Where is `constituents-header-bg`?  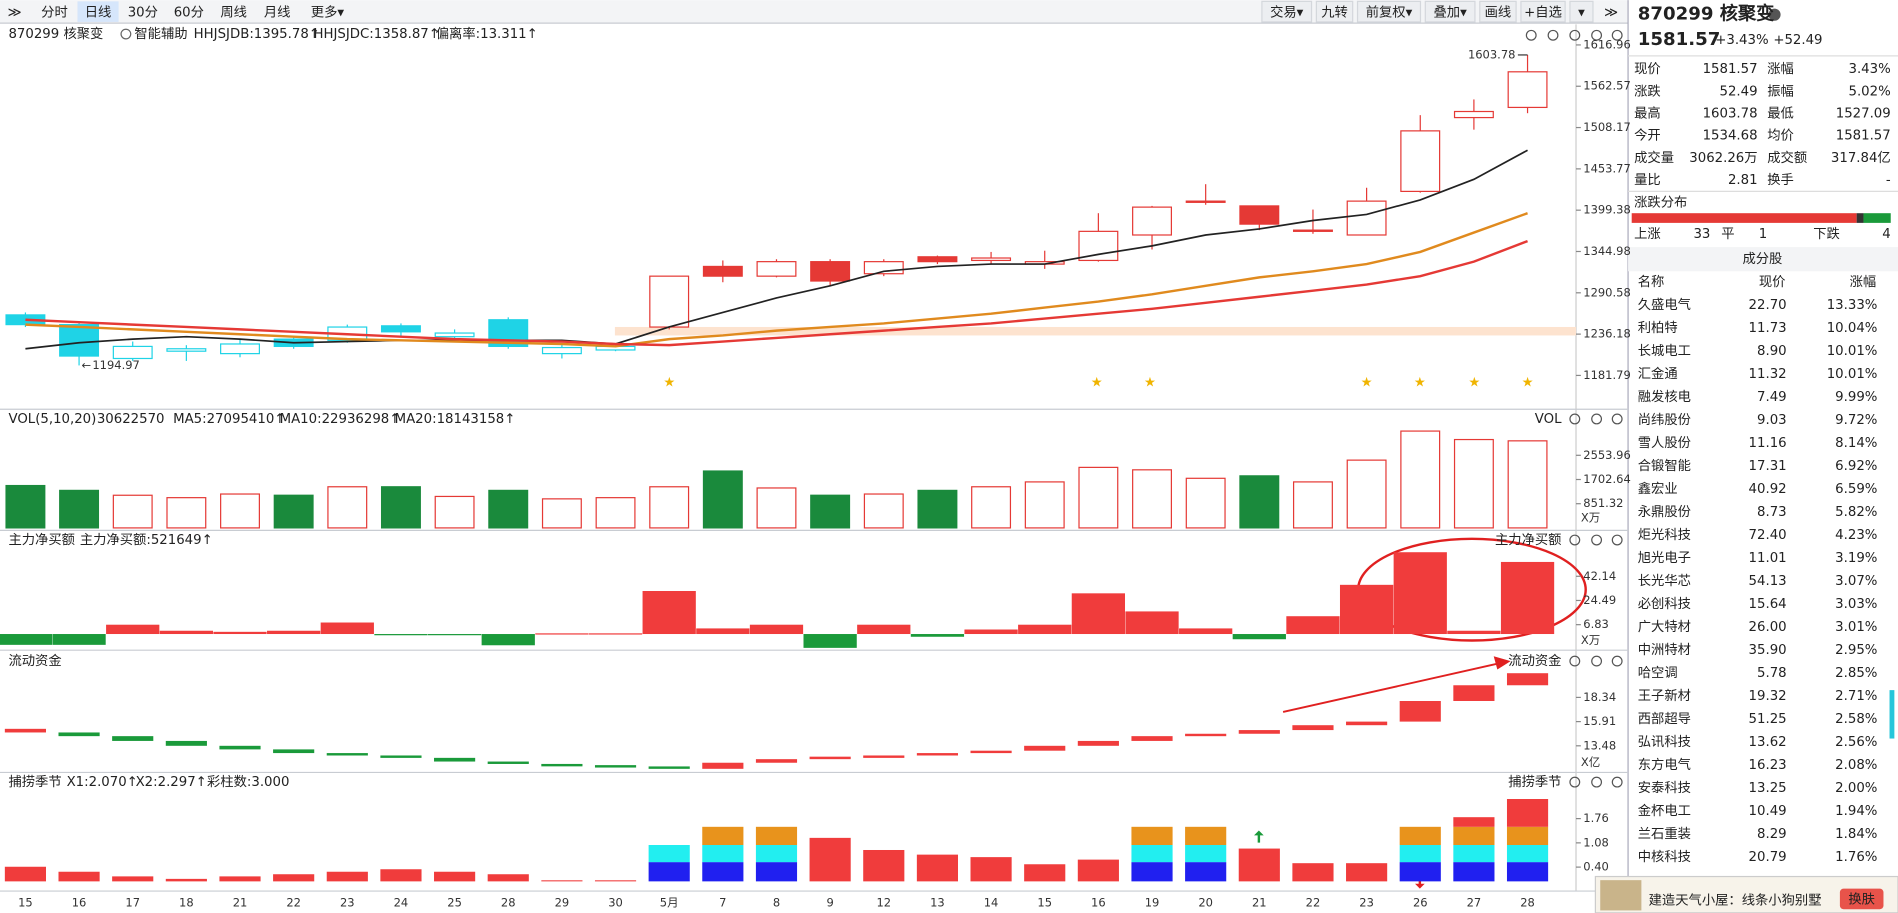 constituents-header-bg is located at coordinates (1763, 259).